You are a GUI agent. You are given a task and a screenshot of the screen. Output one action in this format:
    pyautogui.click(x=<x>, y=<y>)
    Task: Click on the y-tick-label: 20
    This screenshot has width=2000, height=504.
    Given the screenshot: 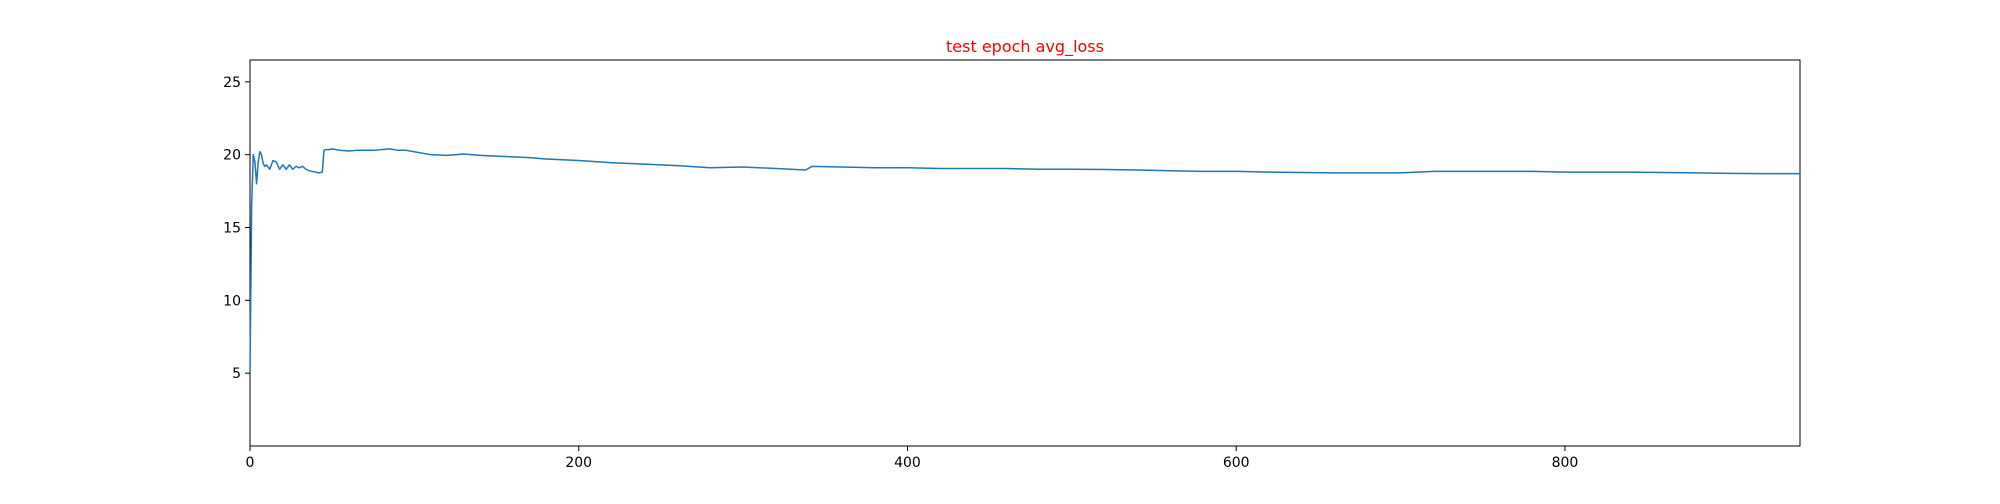 What is the action you would take?
    pyautogui.click(x=232, y=156)
    